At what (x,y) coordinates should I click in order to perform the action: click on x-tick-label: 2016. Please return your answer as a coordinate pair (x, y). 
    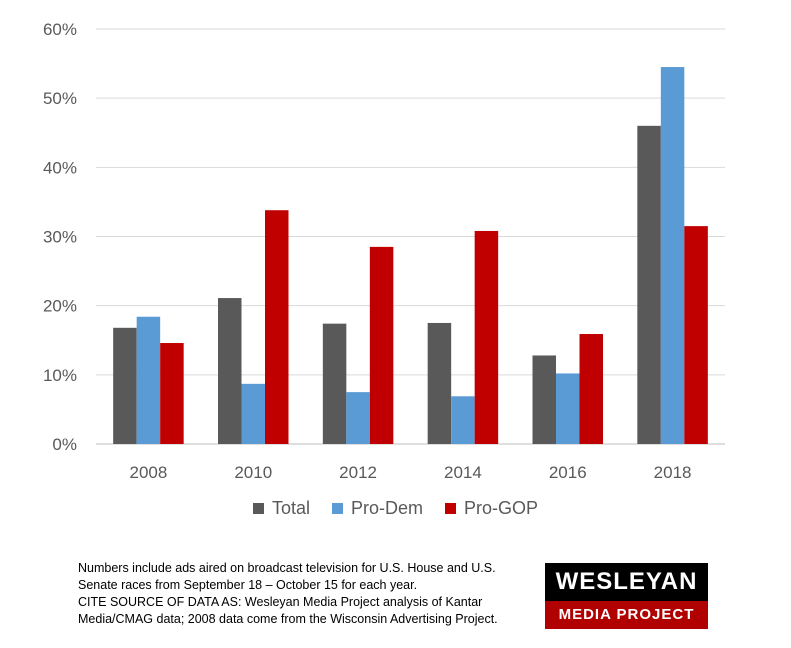
    Looking at the image, I should click on (568, 472).